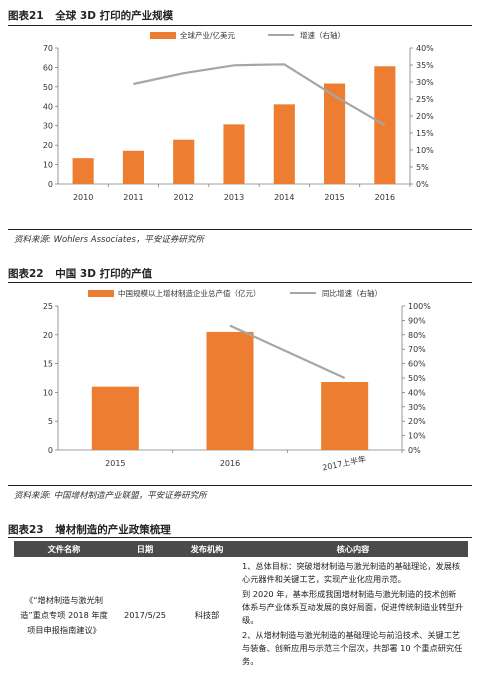  Describe the element at coordinates (83, 197) in the screenshot. I see `x-tick-label: 2010` at that location.